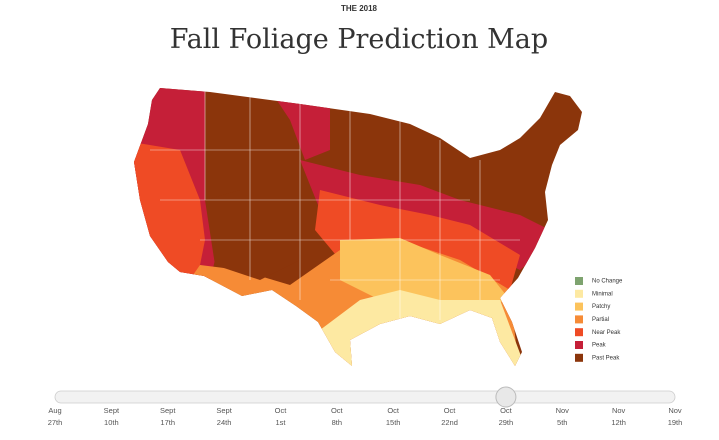 The height and width of the screenshot is (440, 719). Describe the element at coordinates (606, 333) in the screenshot. I see `legend-label: Near Peak` at that location.